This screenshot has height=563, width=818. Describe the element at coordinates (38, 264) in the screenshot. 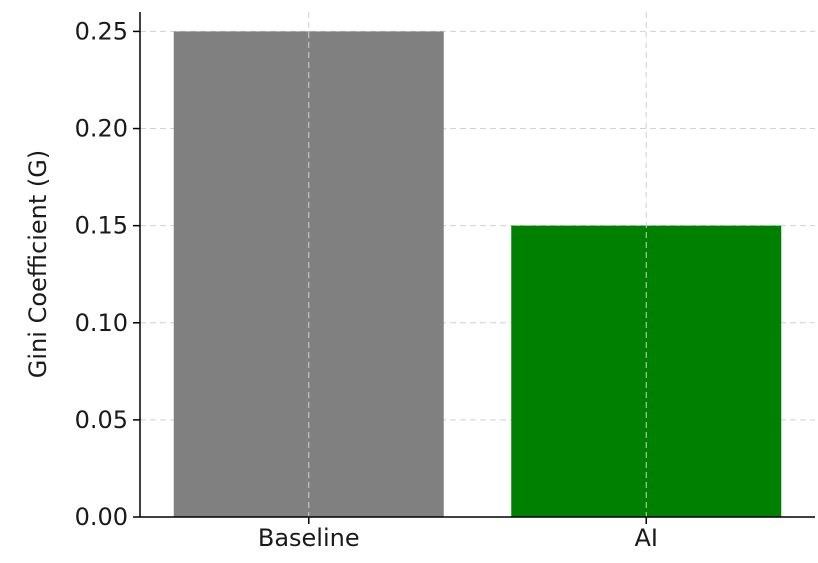

I see `y-axis-label: Gini Coefficient (G)` at that location.